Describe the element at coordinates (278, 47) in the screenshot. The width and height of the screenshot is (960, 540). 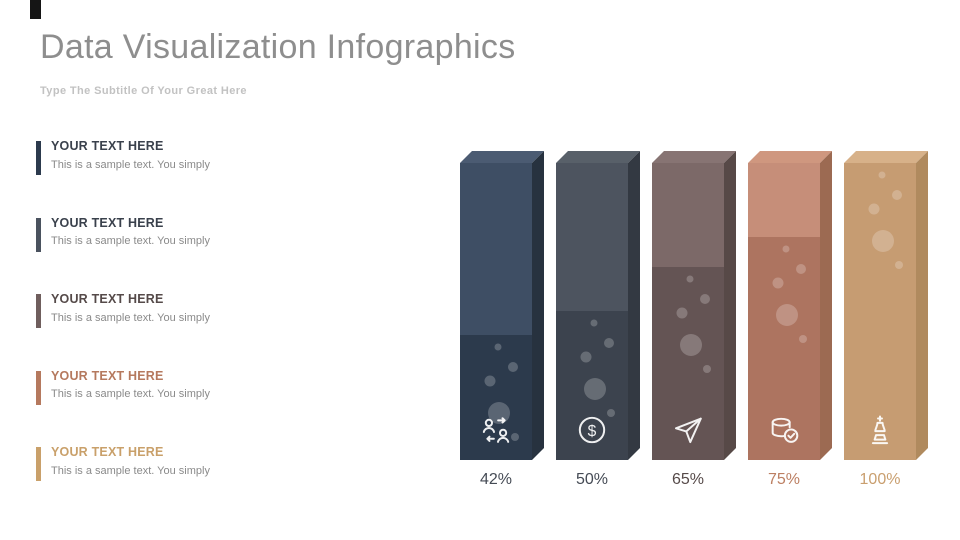
I see `page-title: Data Visualization Infographics` at that location.